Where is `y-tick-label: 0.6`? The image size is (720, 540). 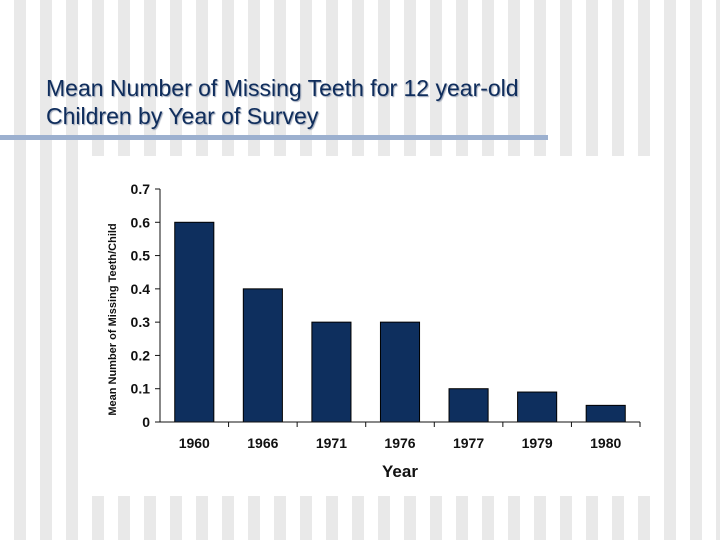 y-tick-label: 0.6 is located at coordinates (141, 222).